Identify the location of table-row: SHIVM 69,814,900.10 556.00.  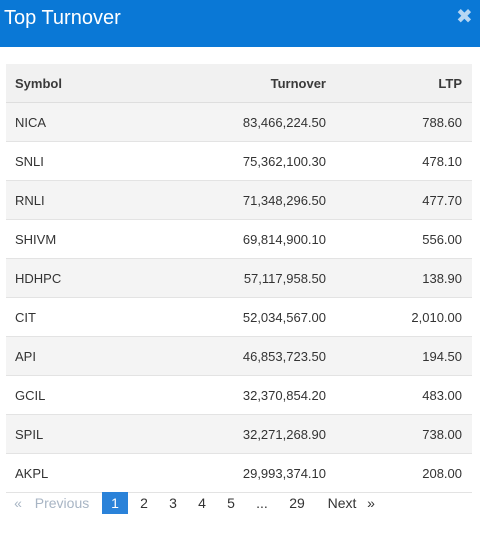
(239, 239).